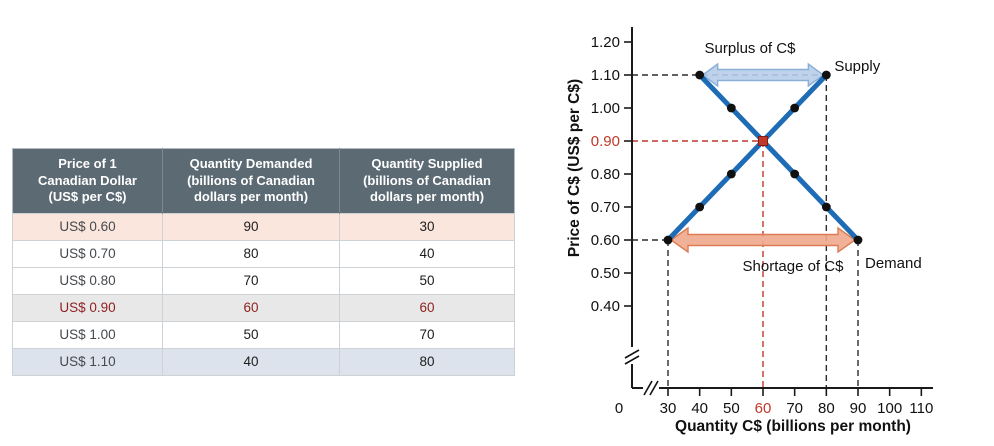 This screenshot has width=994, height=446. Describe the element at coordinates (605, 174) in the screenshot. I see `y-tick-label: 0.80` at that location.